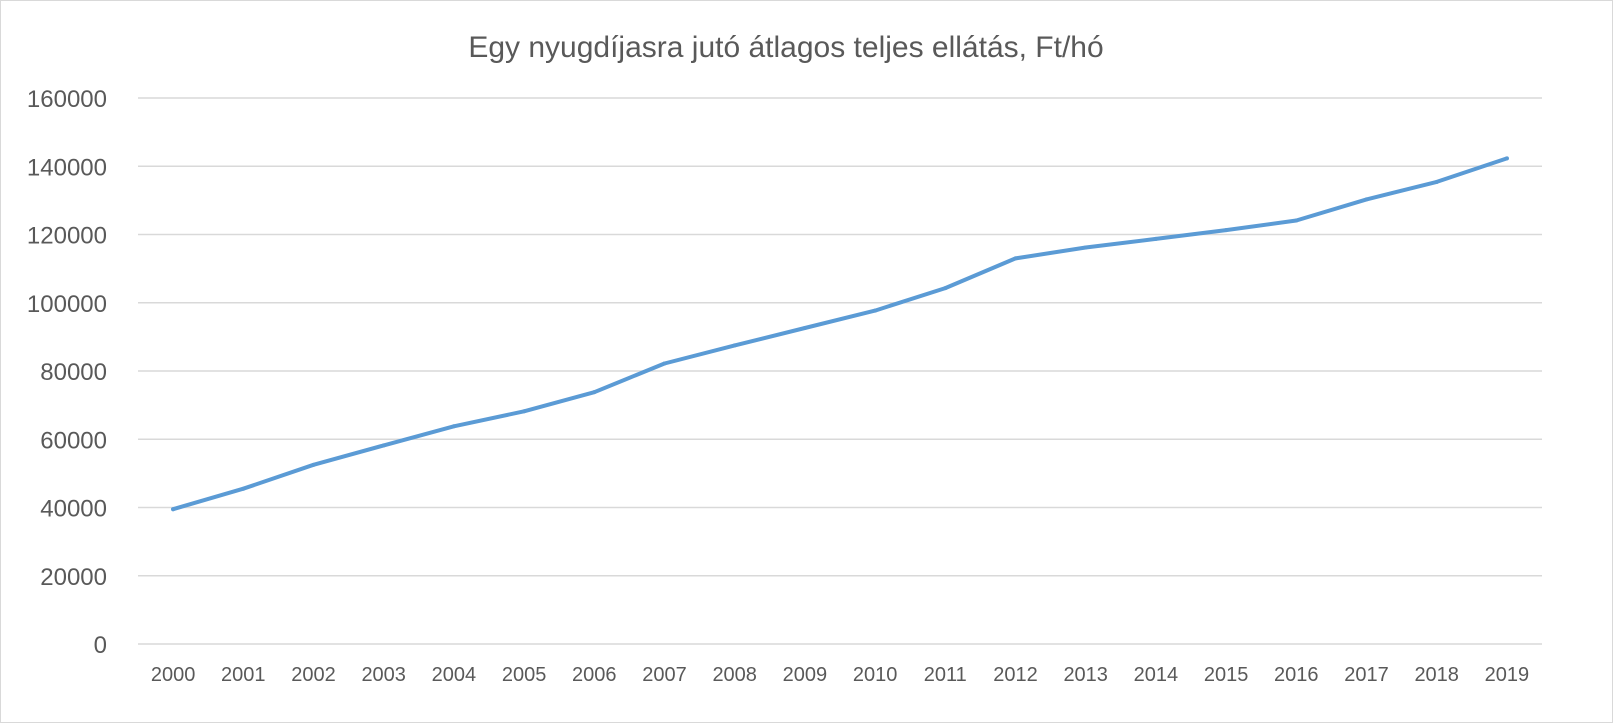 The height and width of the screenshot is (723, 1613). Describe the element at coordinates (67, 304) in the screenshot. I see `y-tick-label: 100000` at that location.